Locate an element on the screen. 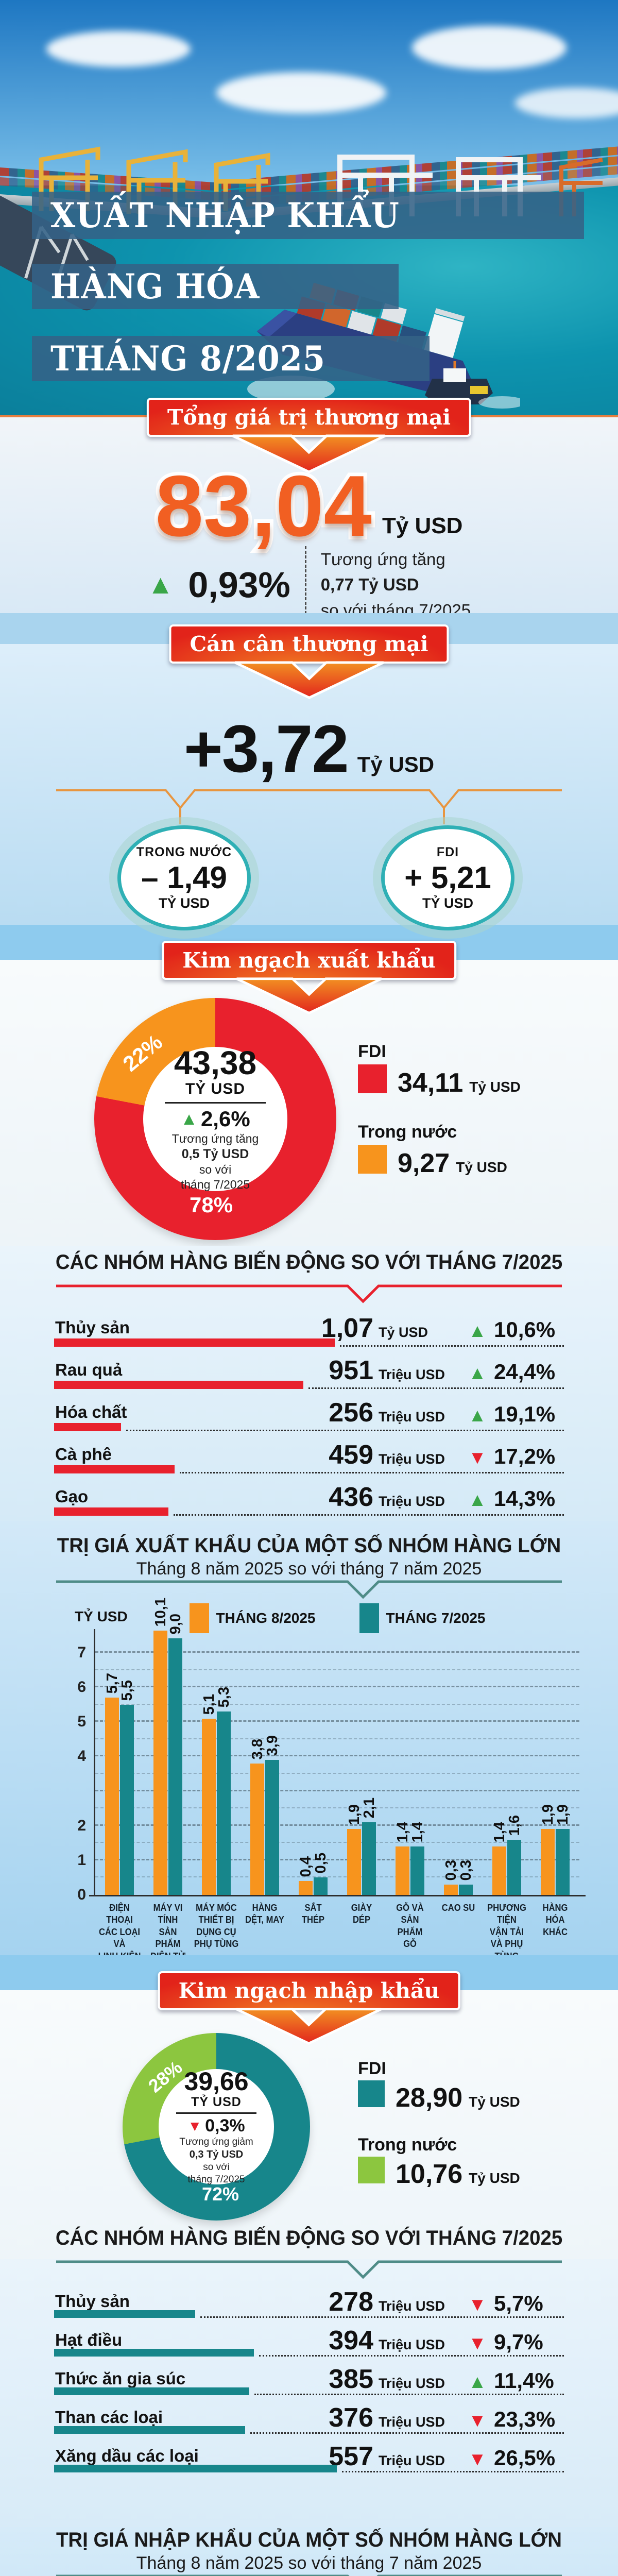 This screenshot has width=618, height=2576. x-axis-label: HÀNG DỆT, MAY is located at coordinates (264, 1914).